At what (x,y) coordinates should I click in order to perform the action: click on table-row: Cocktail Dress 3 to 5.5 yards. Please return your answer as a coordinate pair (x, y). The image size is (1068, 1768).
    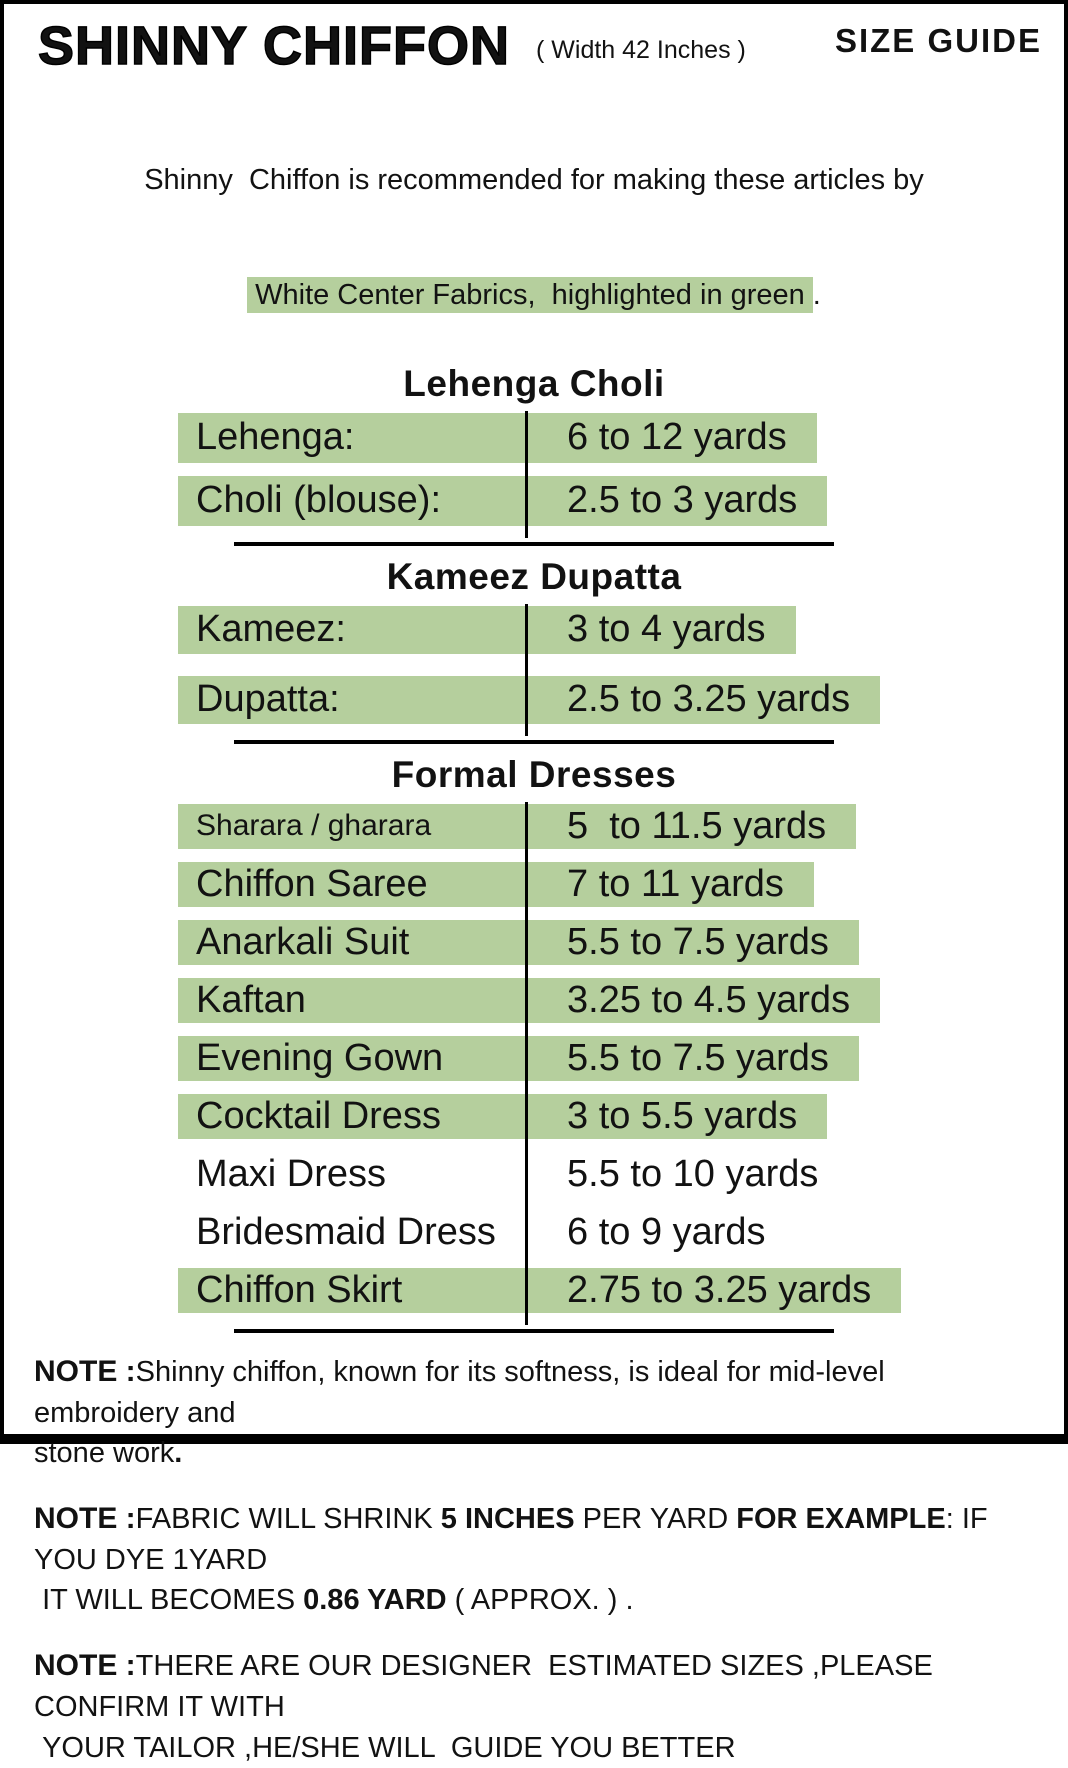
    Looking at the image, I should click on (539, 1116).